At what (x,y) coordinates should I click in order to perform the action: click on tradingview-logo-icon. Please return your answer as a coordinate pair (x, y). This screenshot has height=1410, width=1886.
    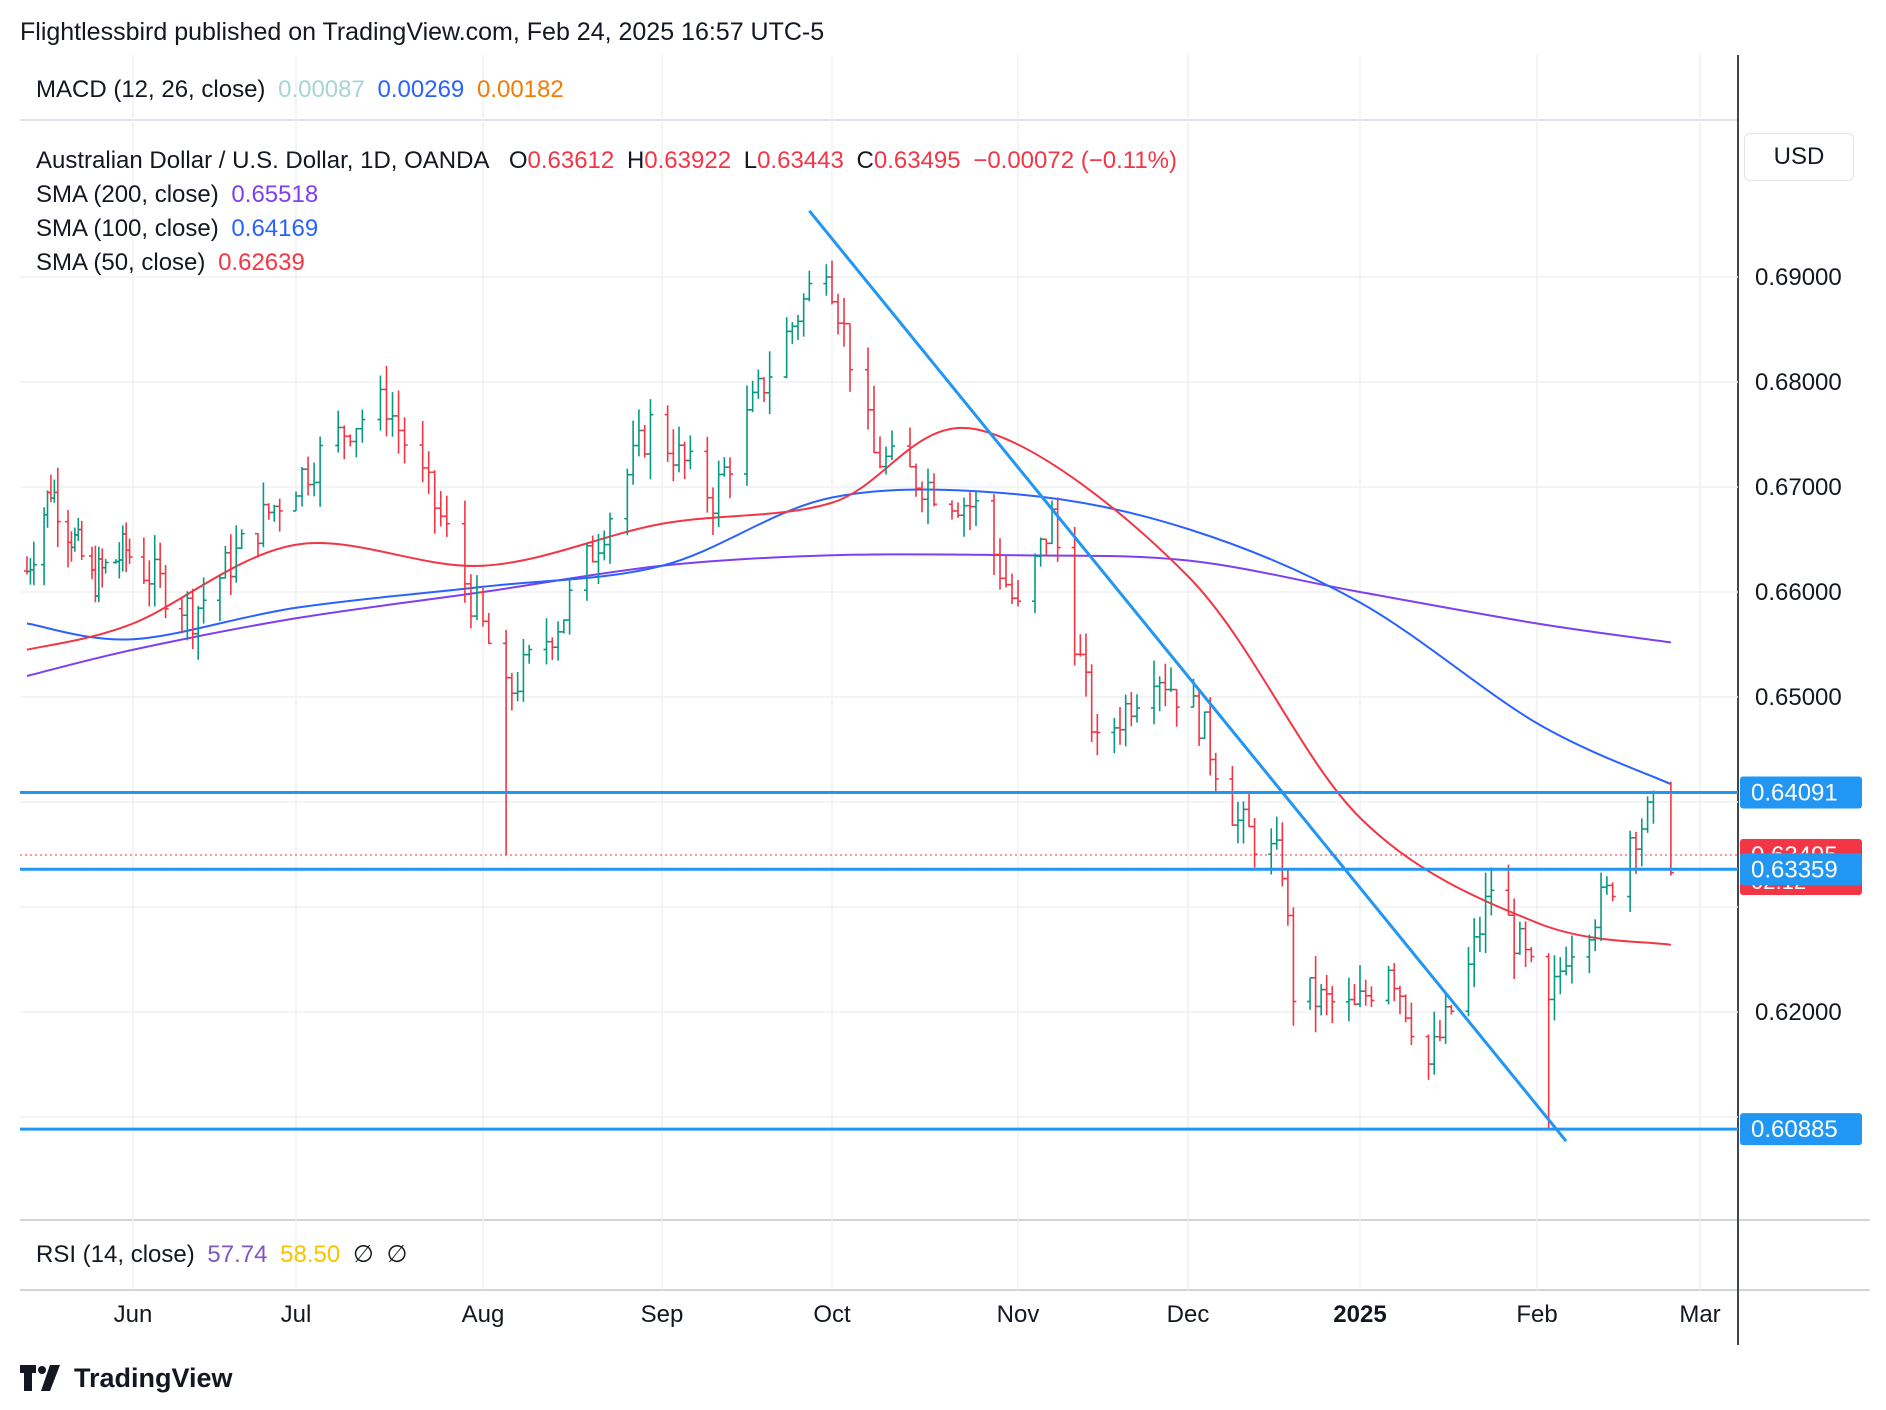
    Looking at the image, I should click on (40, 1378).